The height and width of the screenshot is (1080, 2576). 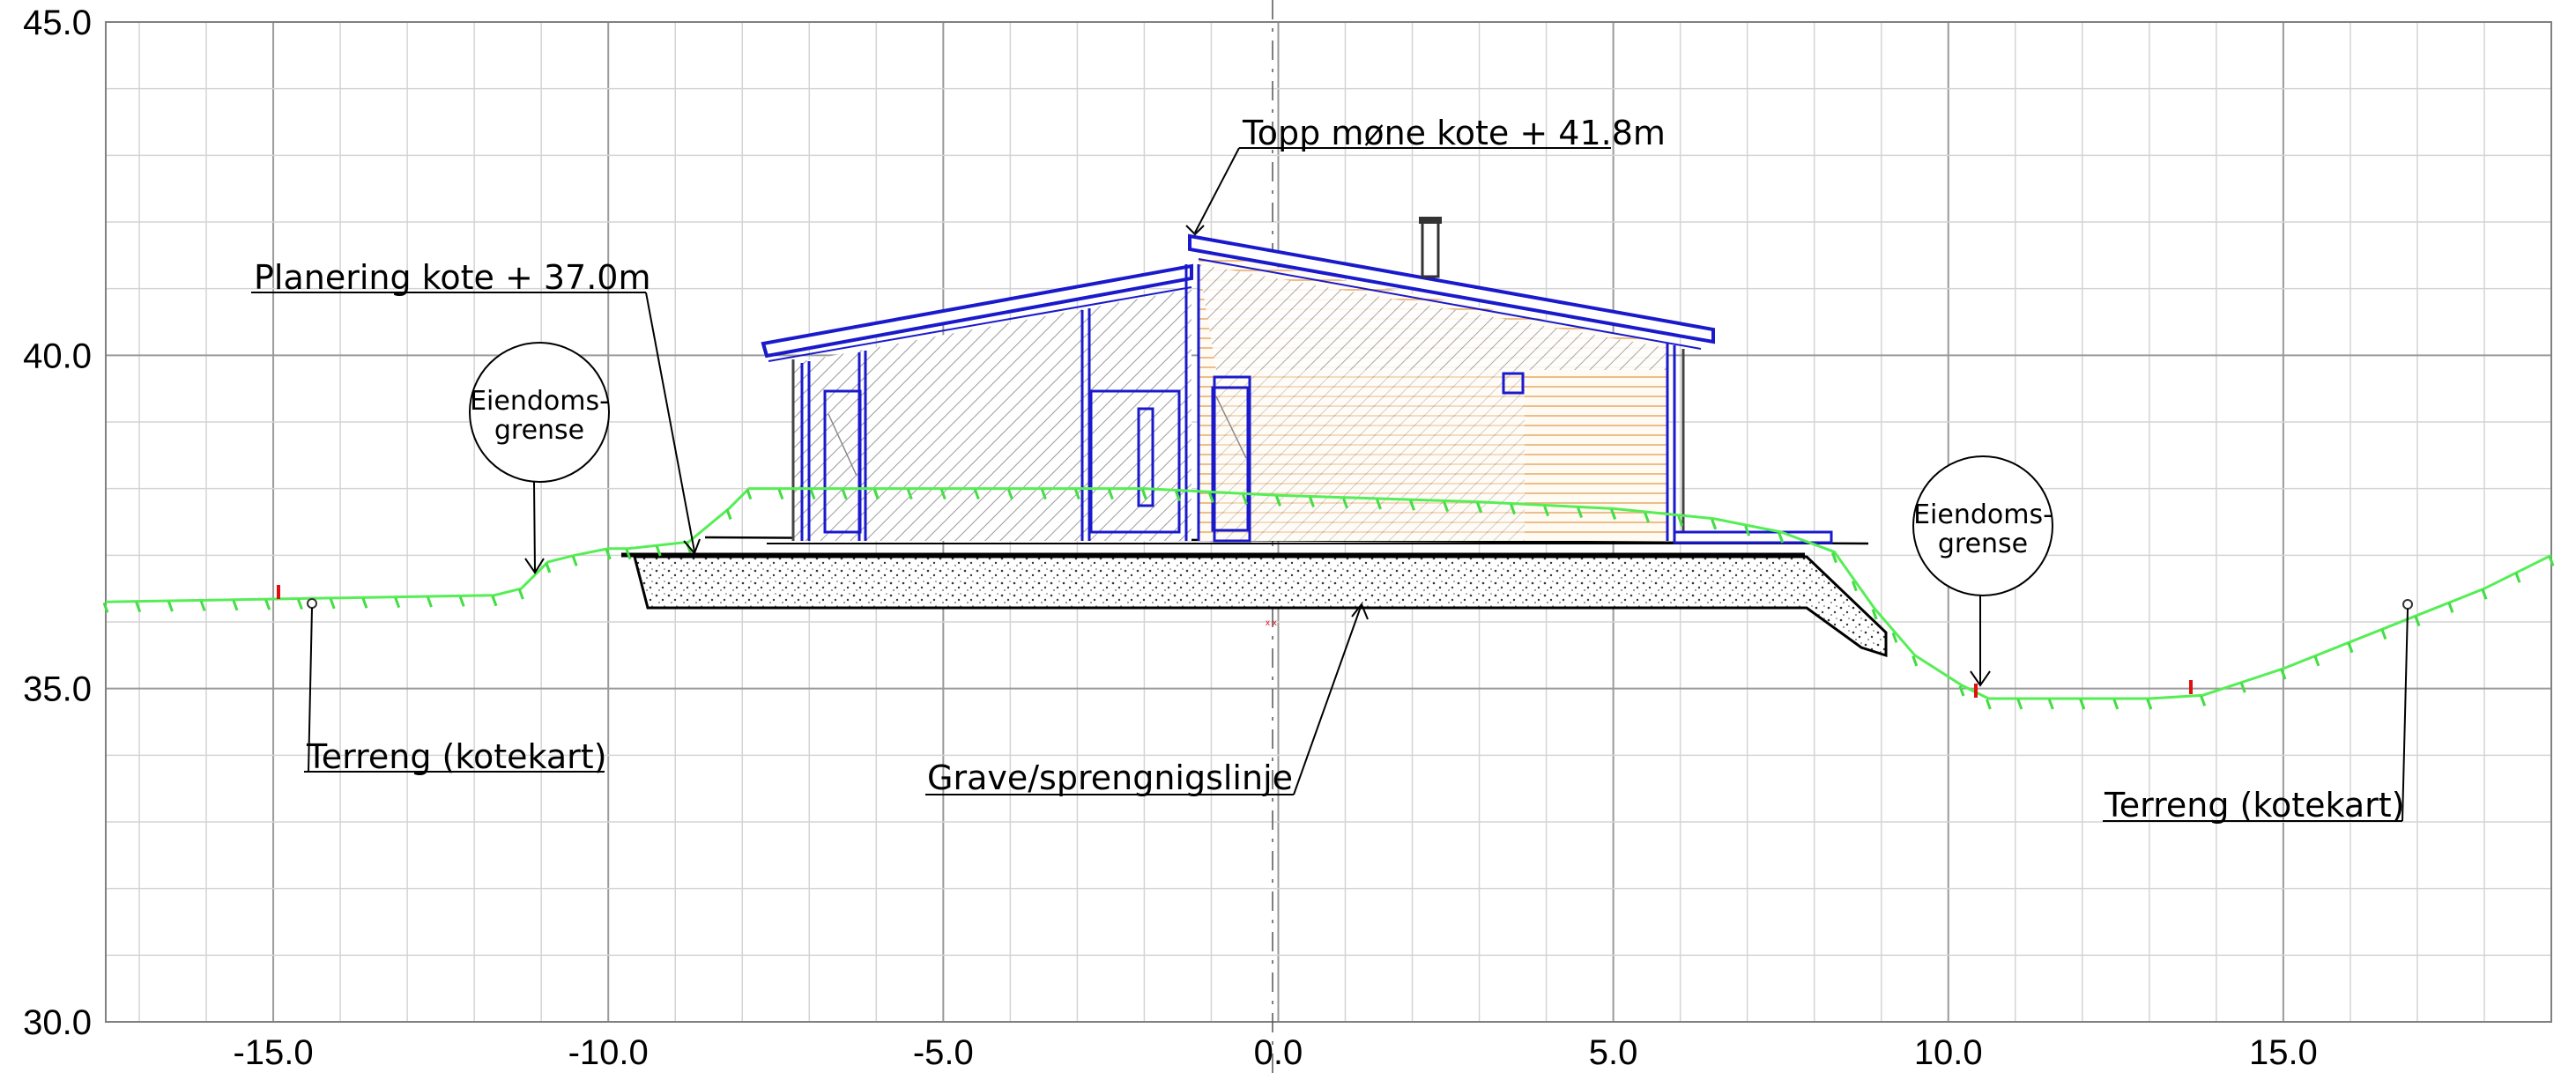 What do you see at coordinates (1271, 623) in the screenshot?
I see `origin-marker: x x` at bounding box center [1271, 623].